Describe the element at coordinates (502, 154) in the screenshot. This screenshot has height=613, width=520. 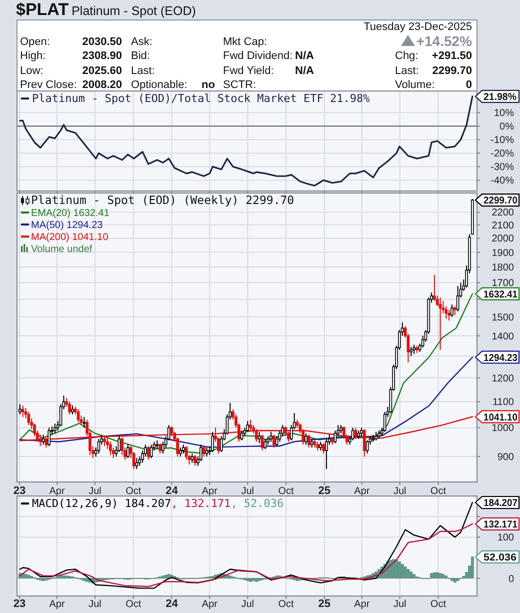
I see `y-tick-label: -20%` at that location.